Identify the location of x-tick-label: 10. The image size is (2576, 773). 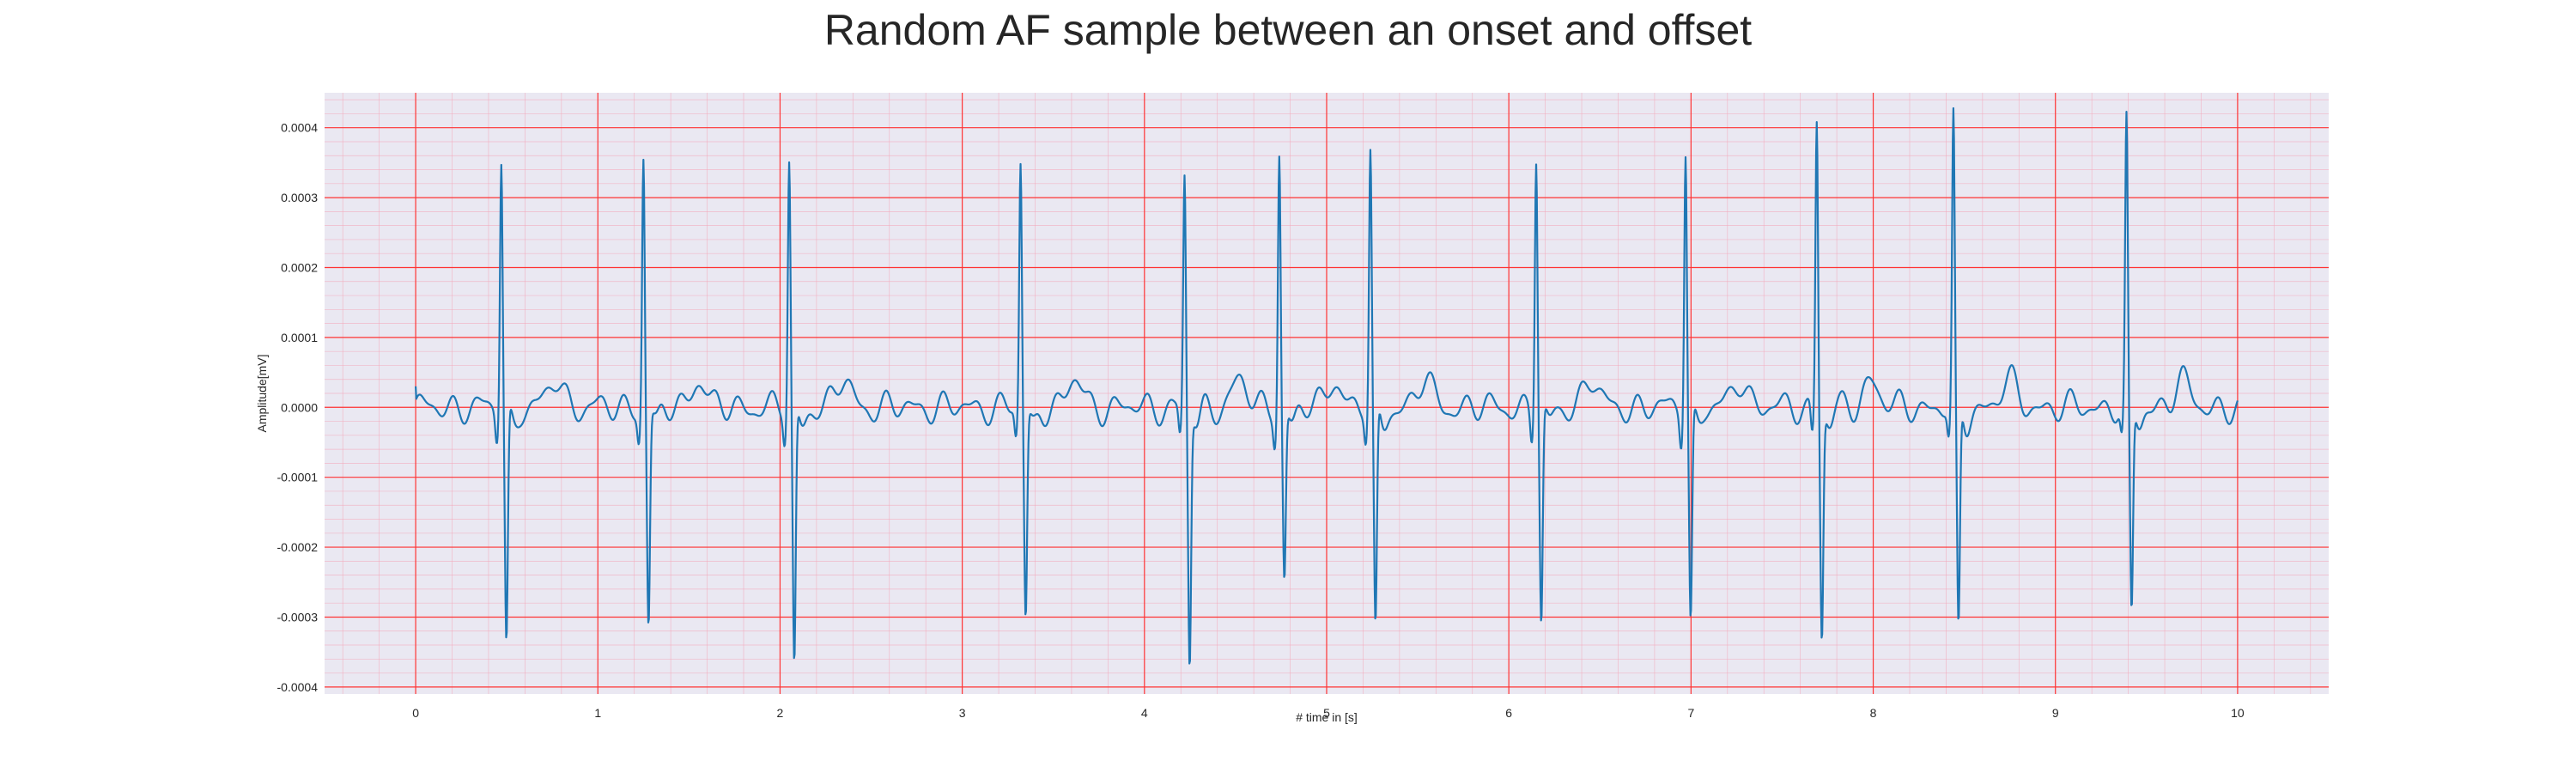
(2238, 713).